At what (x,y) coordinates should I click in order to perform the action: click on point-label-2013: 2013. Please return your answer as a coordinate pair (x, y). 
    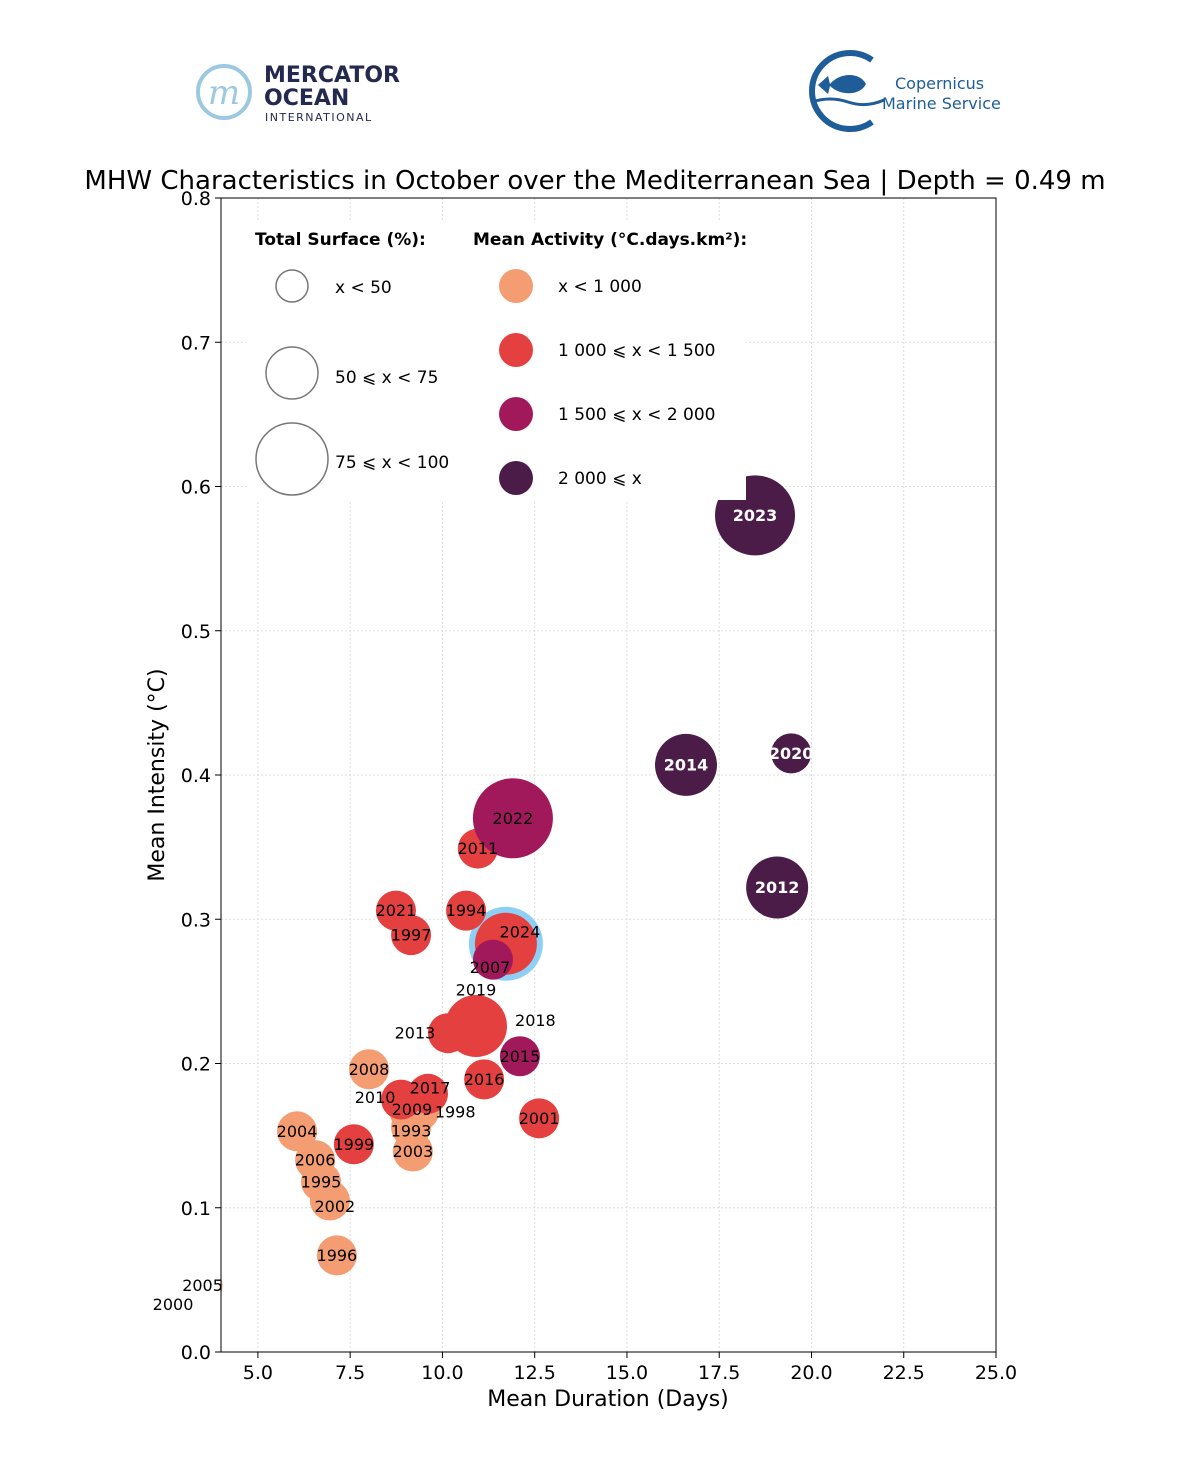
    Looking at the image, I should click on (415, 1033).